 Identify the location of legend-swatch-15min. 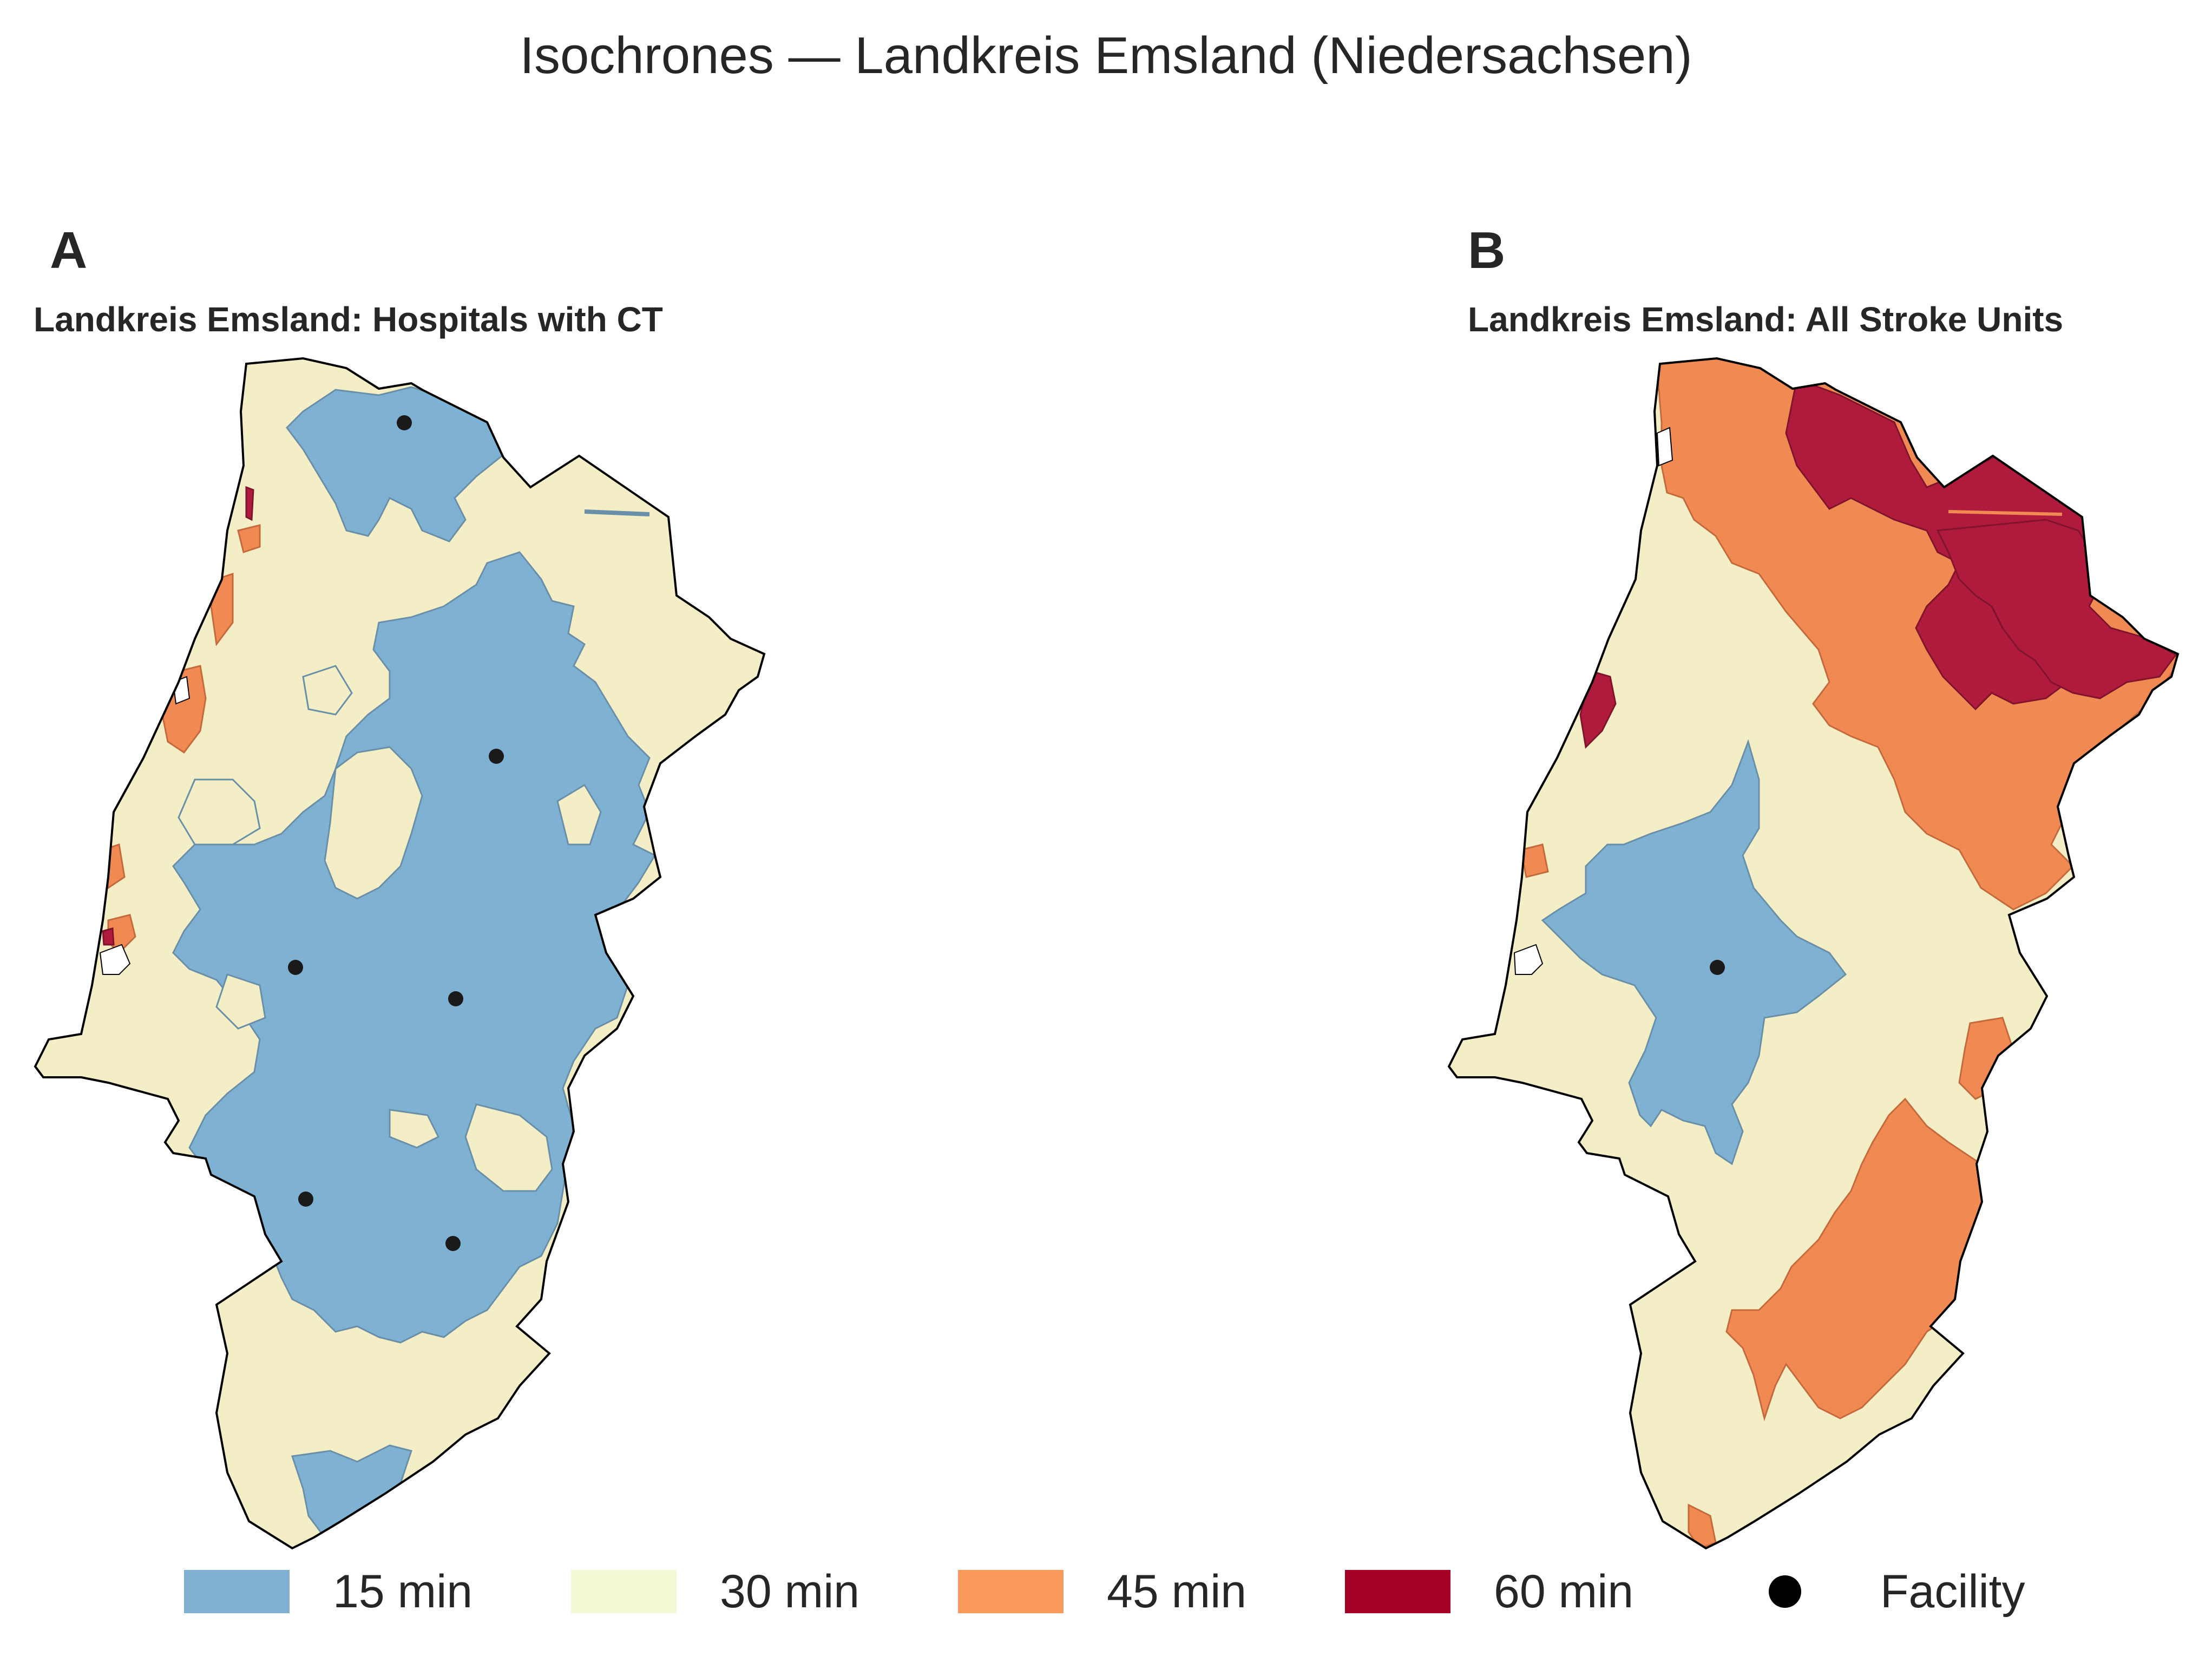
(237, 1591).